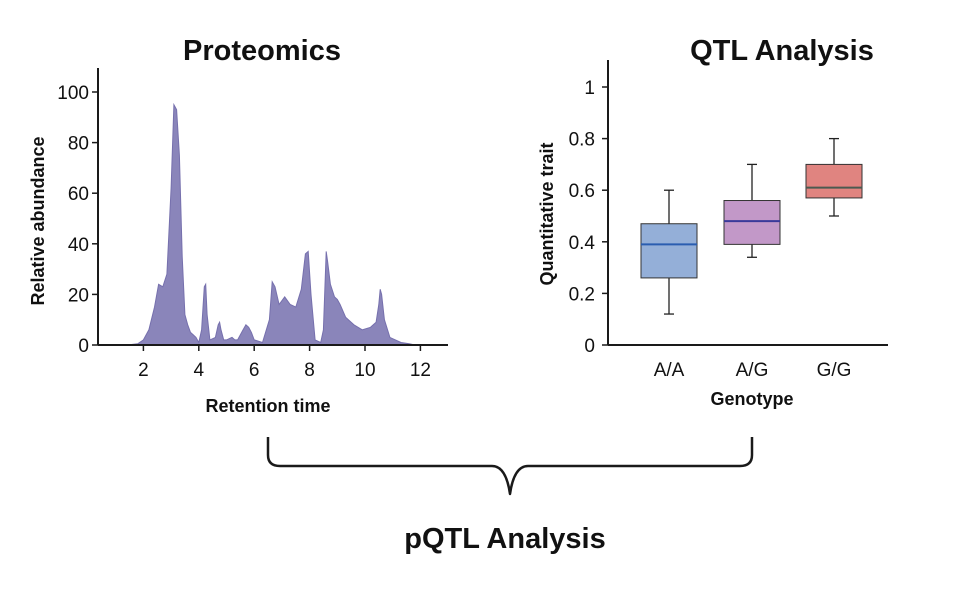 This screenshot has width=960, height=590. What do you see at coordinates (582, 140) in the screenshot?
I see `y-tick-label: 0.8` at bounding box center [582, 140].